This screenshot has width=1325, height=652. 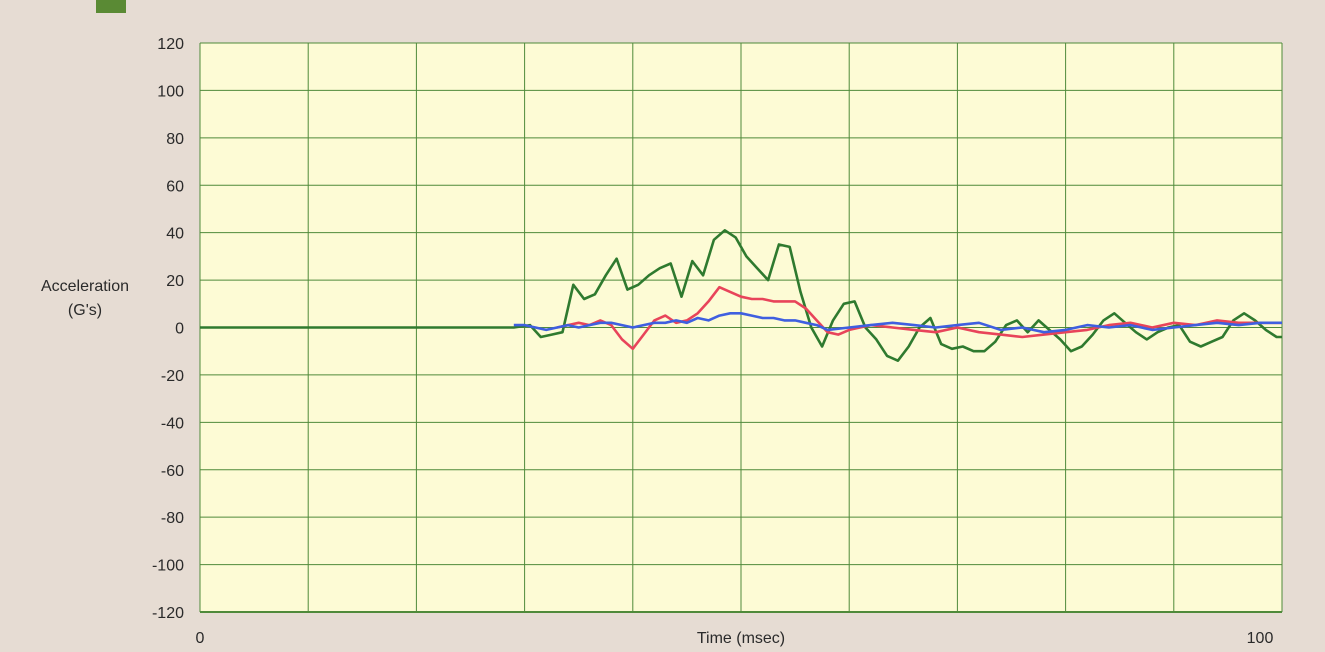 I want to click on y-tick-label: 40, so click(x=175, y=234).